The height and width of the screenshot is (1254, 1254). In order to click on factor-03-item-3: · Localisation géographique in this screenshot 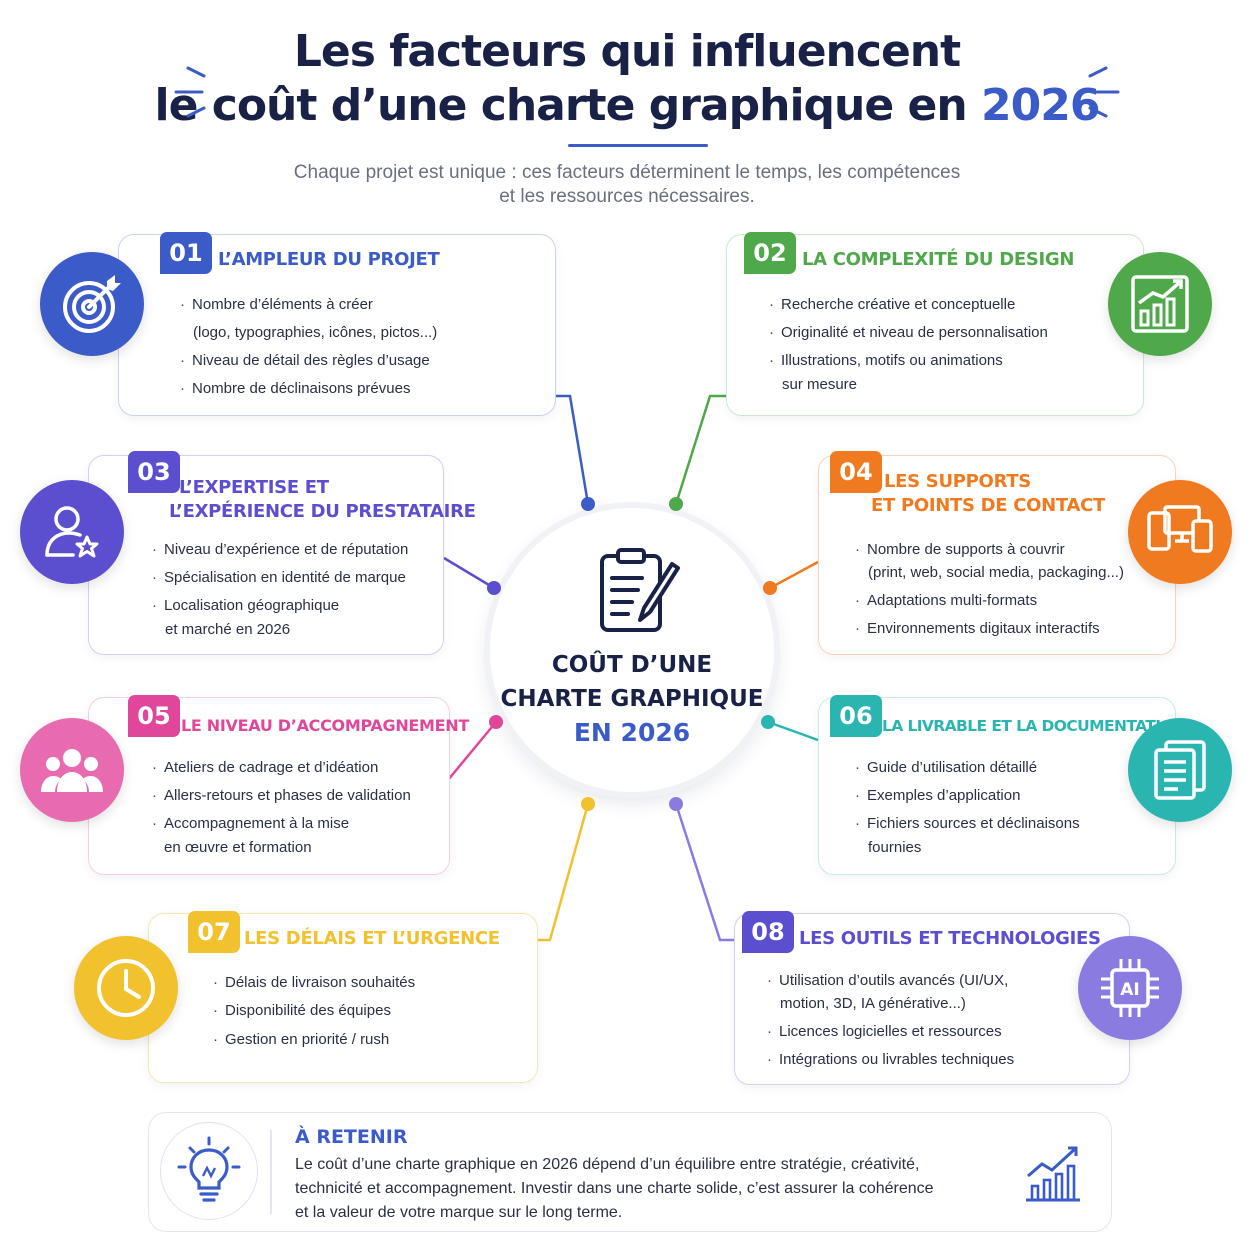, I will do `click(246, 605)`.